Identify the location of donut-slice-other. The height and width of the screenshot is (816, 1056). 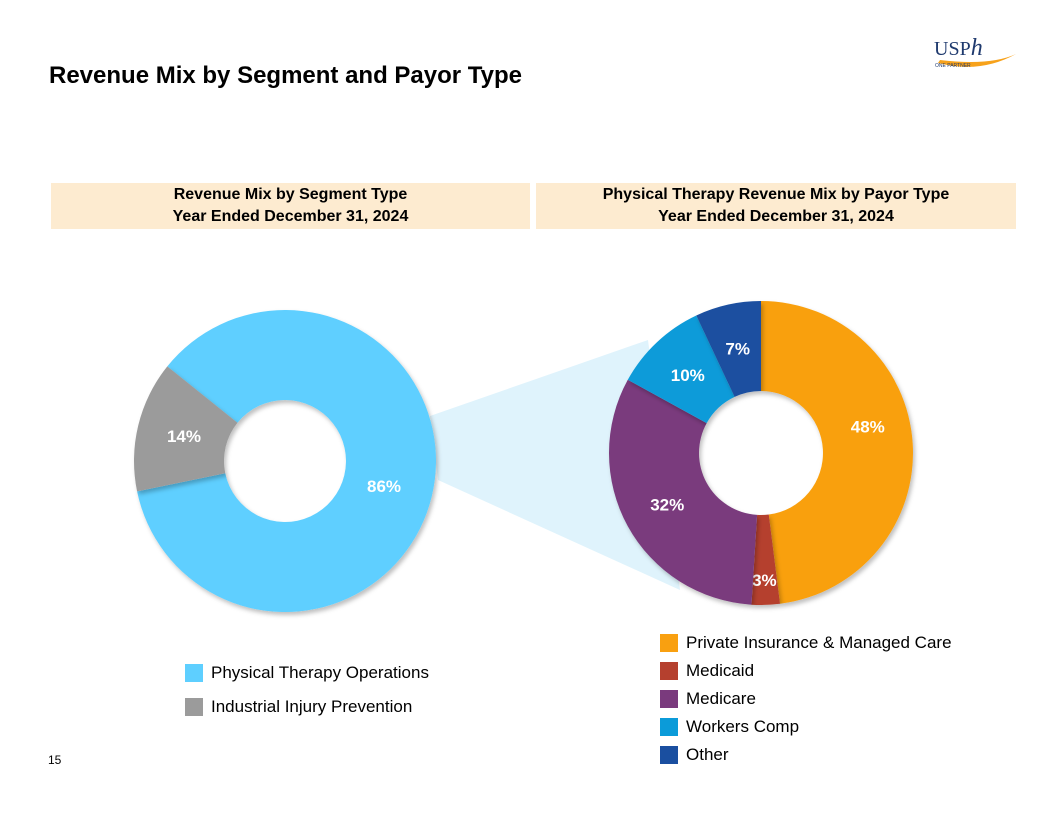
(728, 349).